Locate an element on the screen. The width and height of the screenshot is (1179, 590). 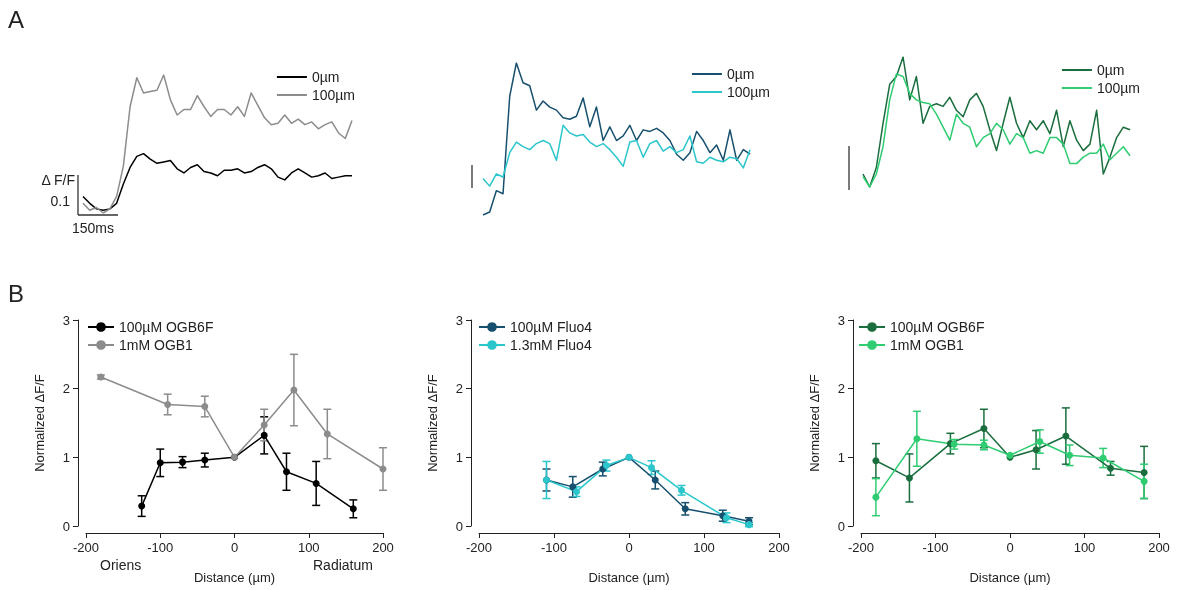
text: Δ F/F is located at coordinates (58, 180).